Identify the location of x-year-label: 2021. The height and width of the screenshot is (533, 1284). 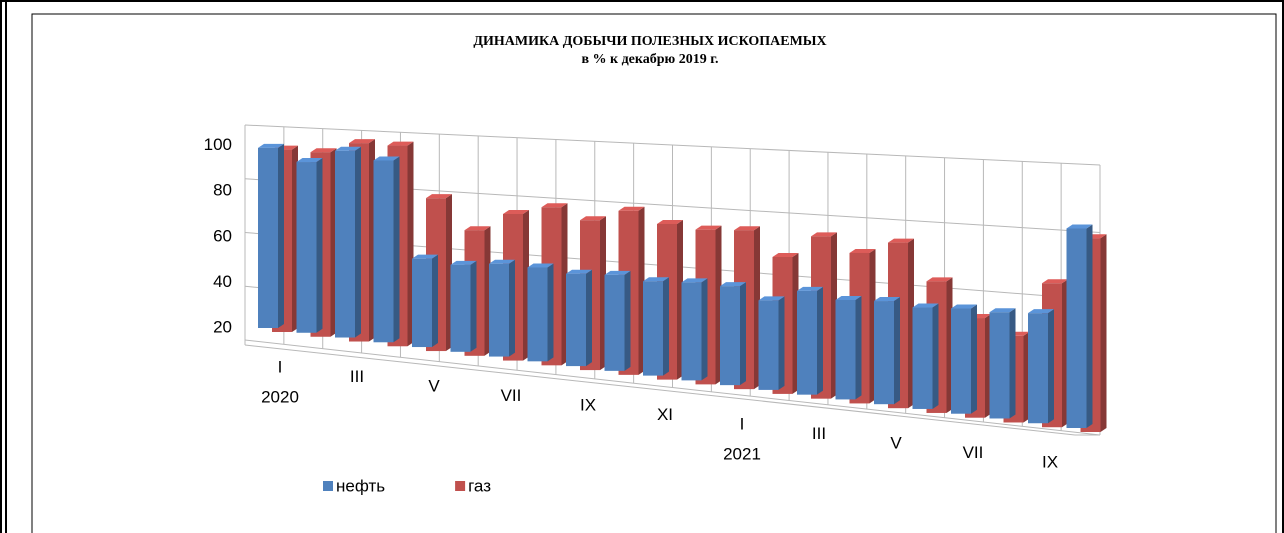
(742, 454).